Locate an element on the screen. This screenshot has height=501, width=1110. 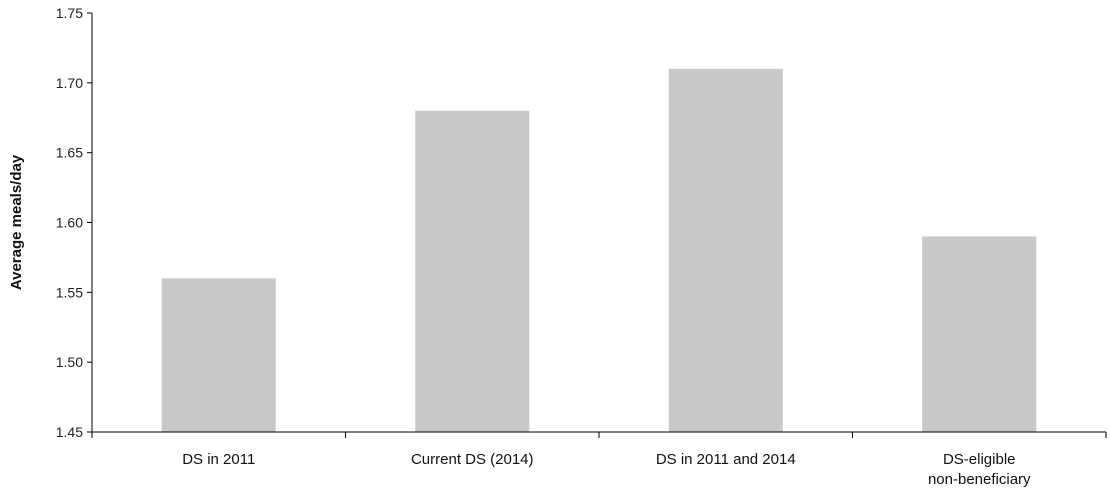
x-tick-label: DS-eligible non-beneficiary is located at coordinates (979, 469).